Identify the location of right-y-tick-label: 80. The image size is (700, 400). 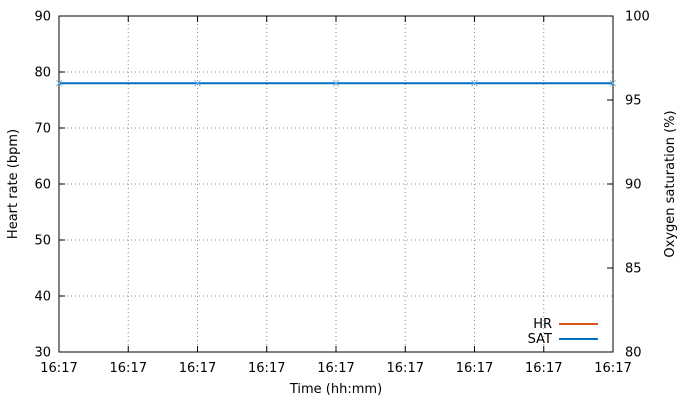
(633, 353).